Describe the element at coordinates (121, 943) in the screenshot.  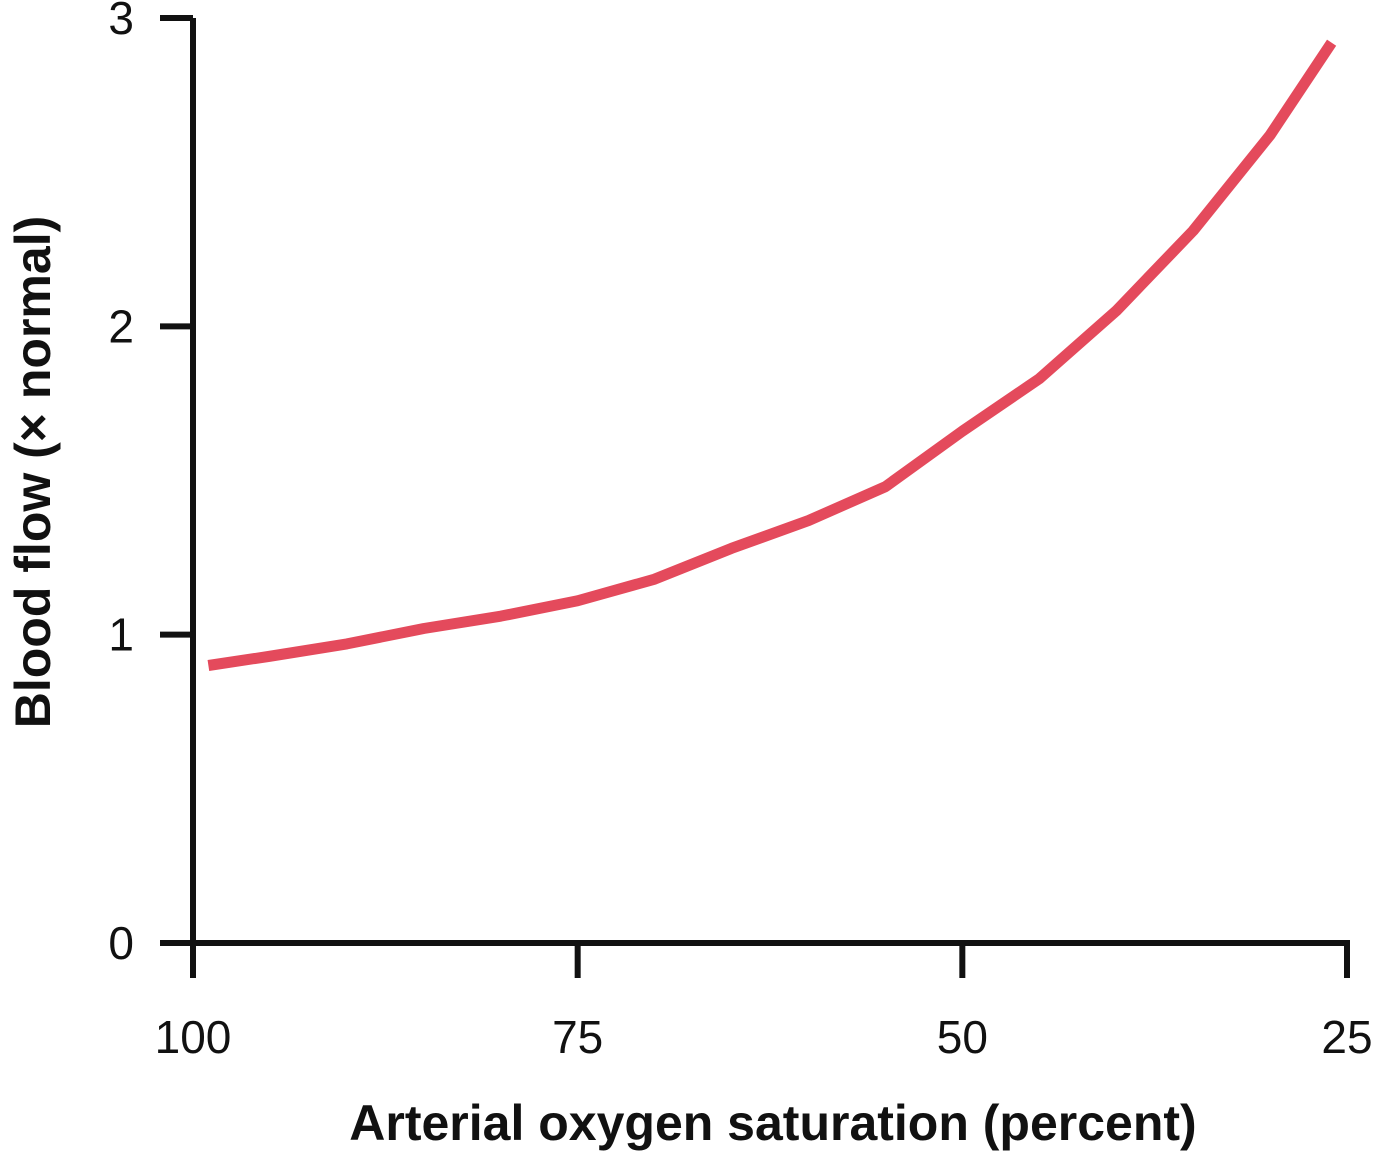
I see `y-tick-label: 0` at that location.